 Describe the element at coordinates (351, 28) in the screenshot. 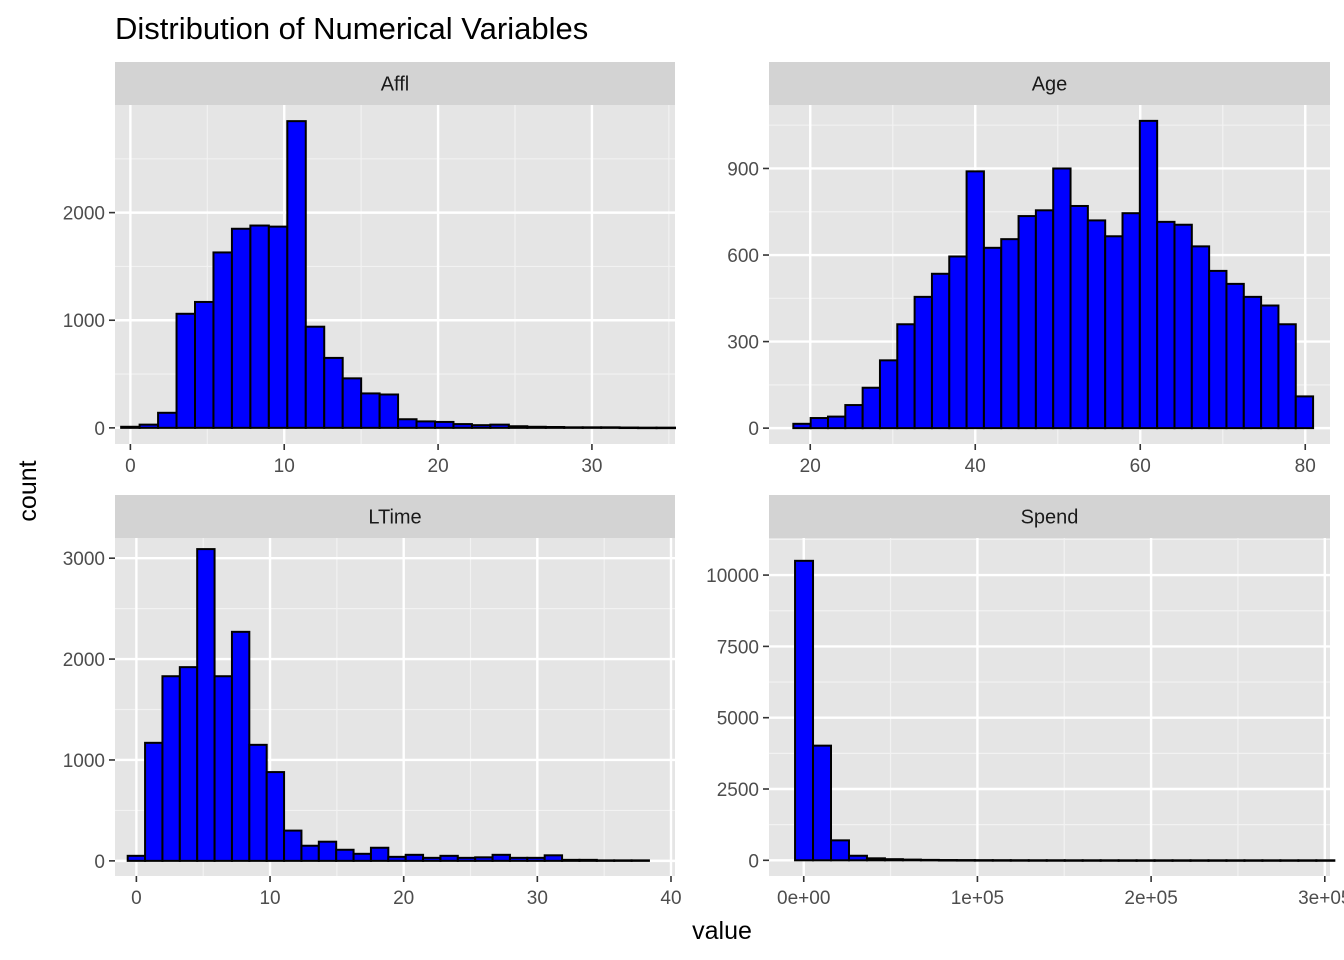

I see `chart-title: Distribution of Numerical Variables` at that location.